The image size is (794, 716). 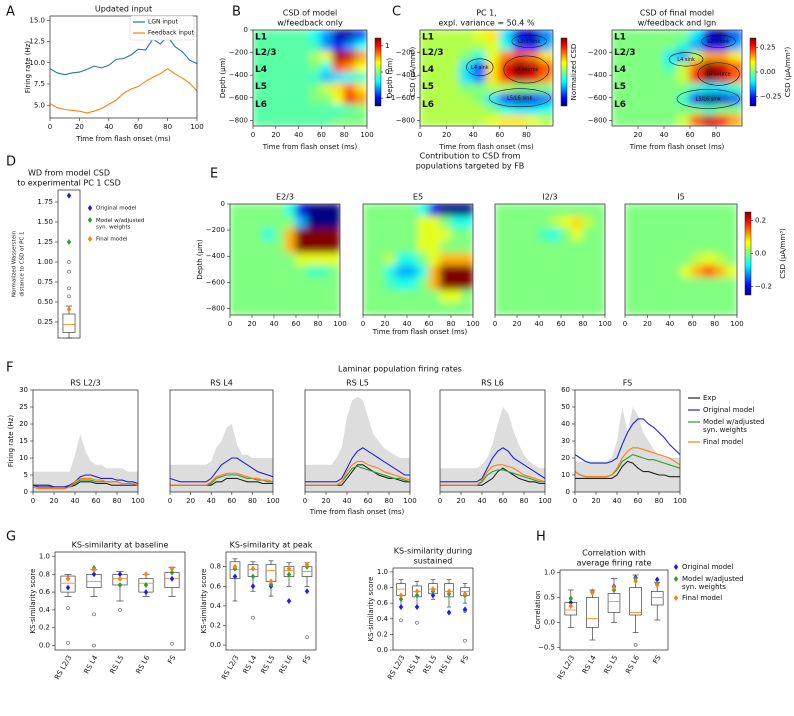 I want to click on line-series, so click(x=123, y=55).